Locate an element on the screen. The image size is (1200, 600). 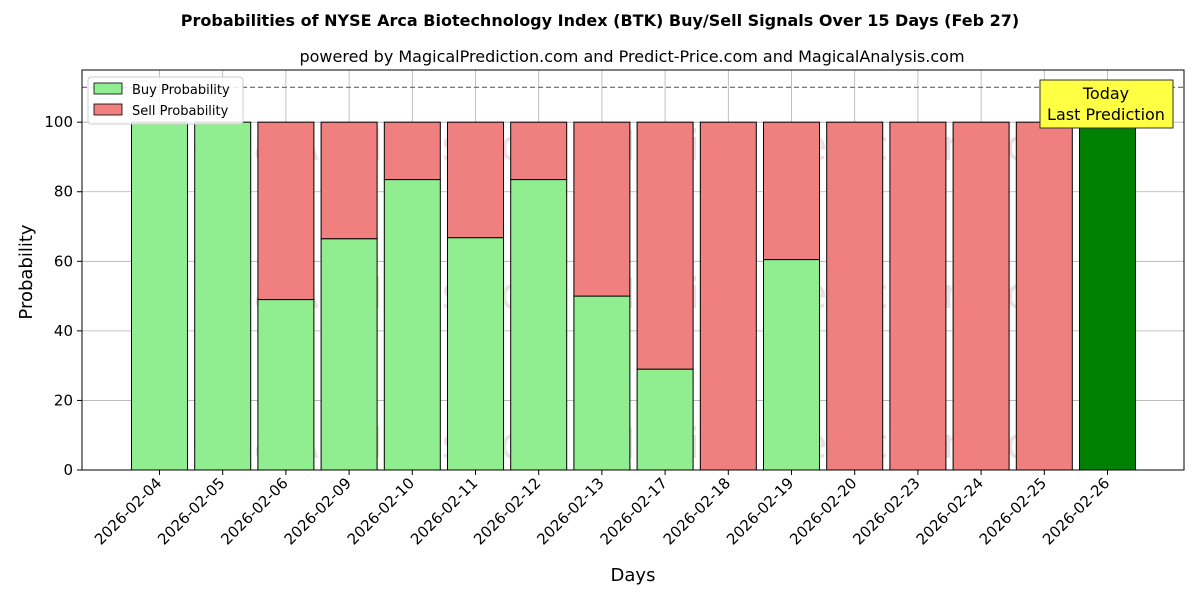
x-tick-label: 2026-02-10 is located at coordinates (381, 511).